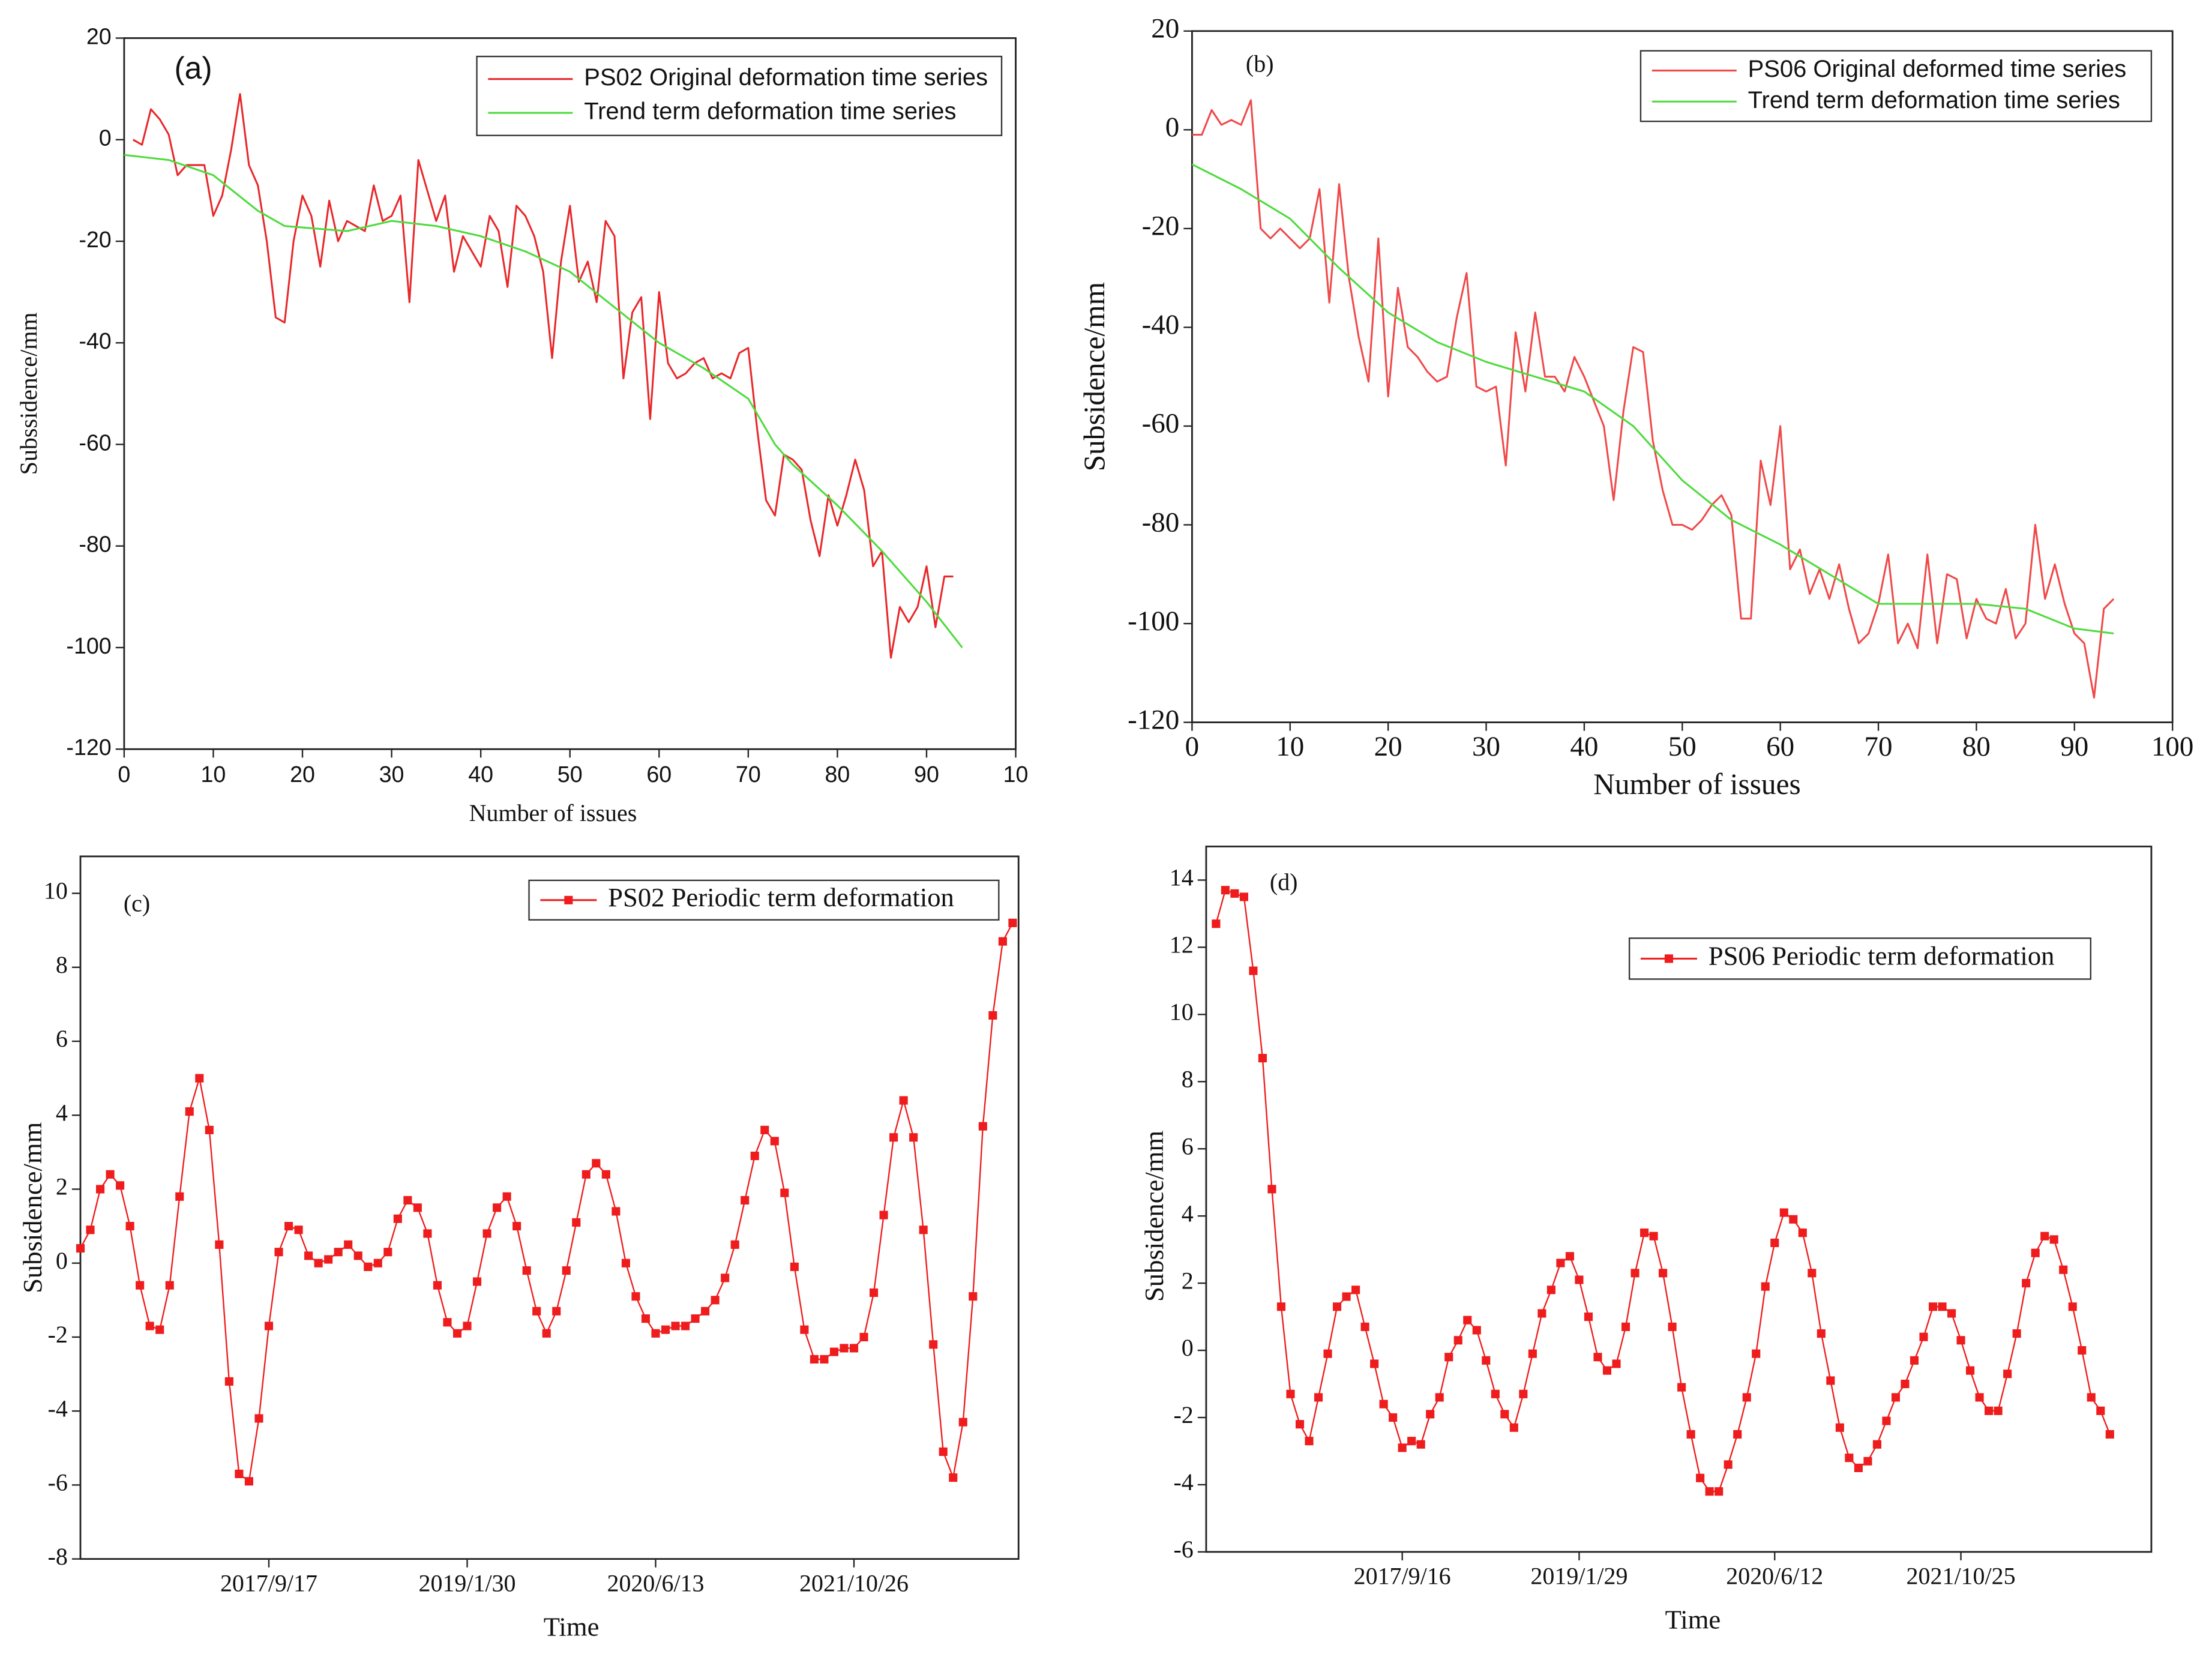 The width and height of the screenshot is (2212, 1669). Describe the element at coordinates (1183, 1415) in the screenshot. I see `y-tick-label: -2` at that location.